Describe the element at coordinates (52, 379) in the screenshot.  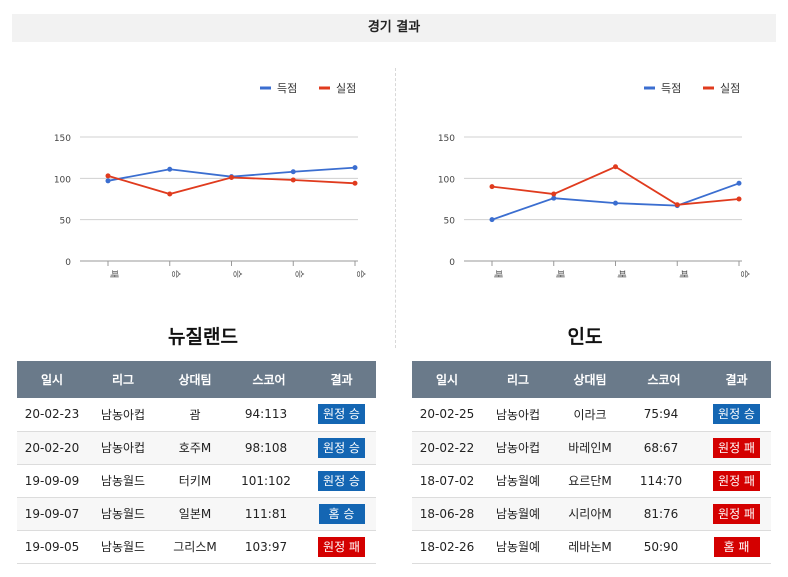
I see `header-date: 일시` at that location.